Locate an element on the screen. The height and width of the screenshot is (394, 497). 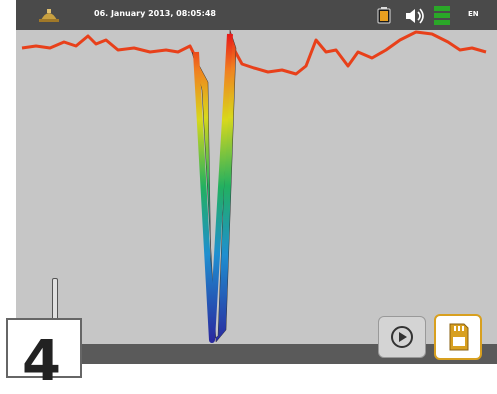
sd-card-save-icon is located at coordinates (459, 337).